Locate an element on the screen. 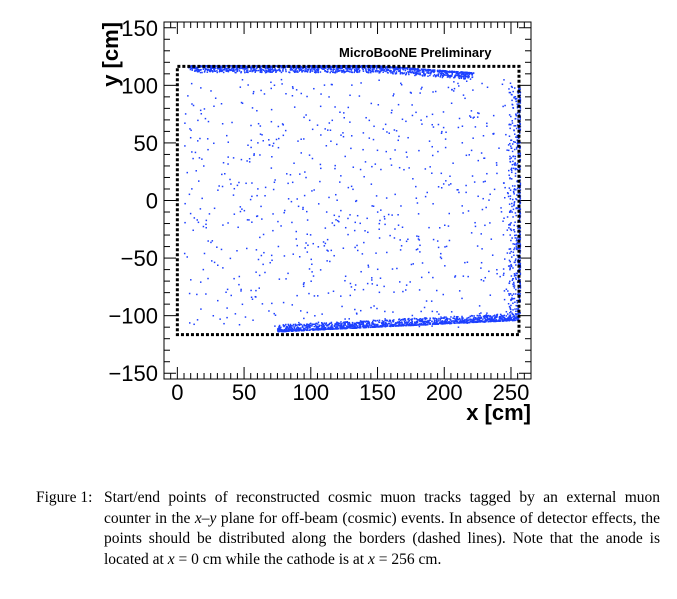 Image resolution: width=677 pixels, height=599 pixels. y-tick-label: 0 is located at coordinates (152, 201).